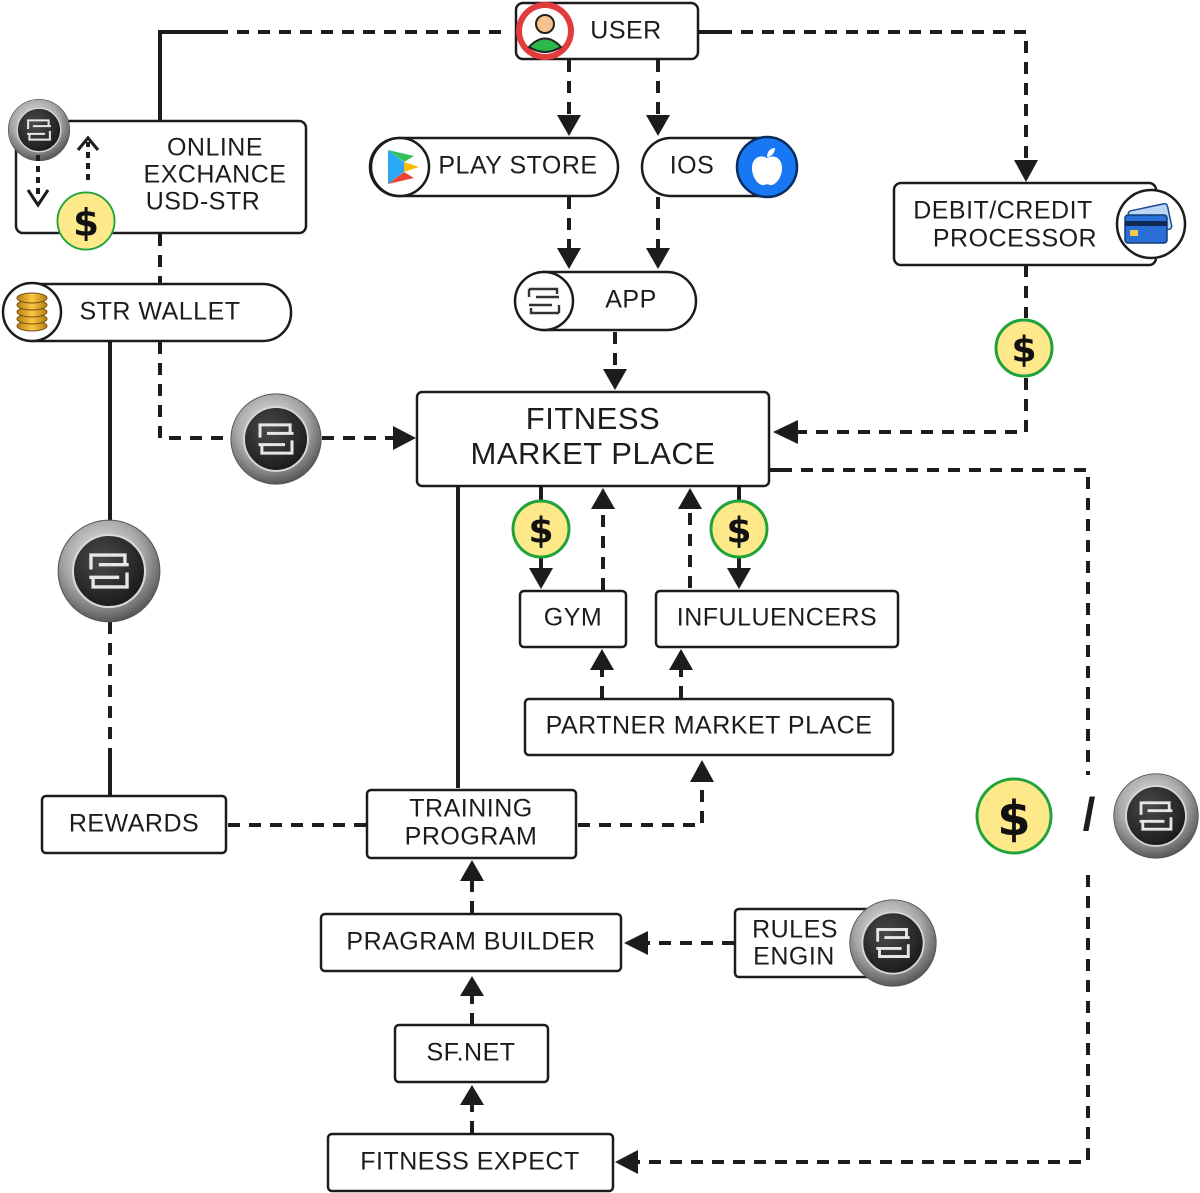 The width and height of the screenshot is (1200, 1193). What do you see at coordinates (1003, 211) in the screenshot?
I see `debit-credit-label-1: DEBIT/CREDIT` at bounding box center [1003, 211].